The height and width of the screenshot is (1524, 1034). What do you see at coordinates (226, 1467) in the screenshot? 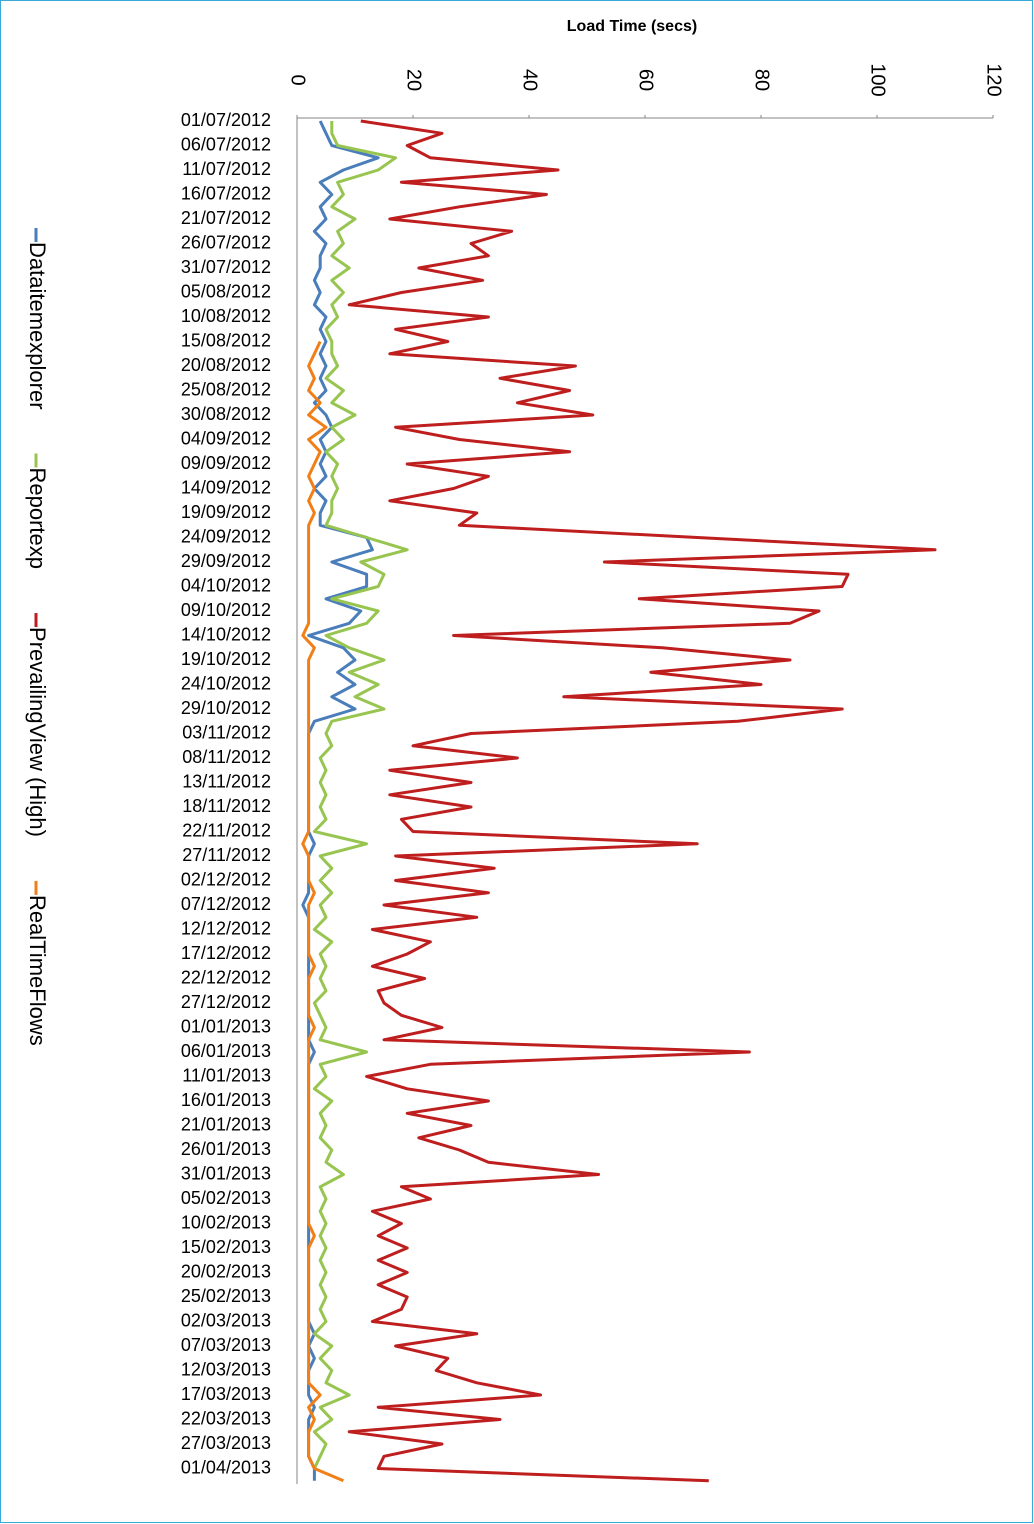
I see `x-tick-label: 01/04/2013` at bounding box center [226, 1467].